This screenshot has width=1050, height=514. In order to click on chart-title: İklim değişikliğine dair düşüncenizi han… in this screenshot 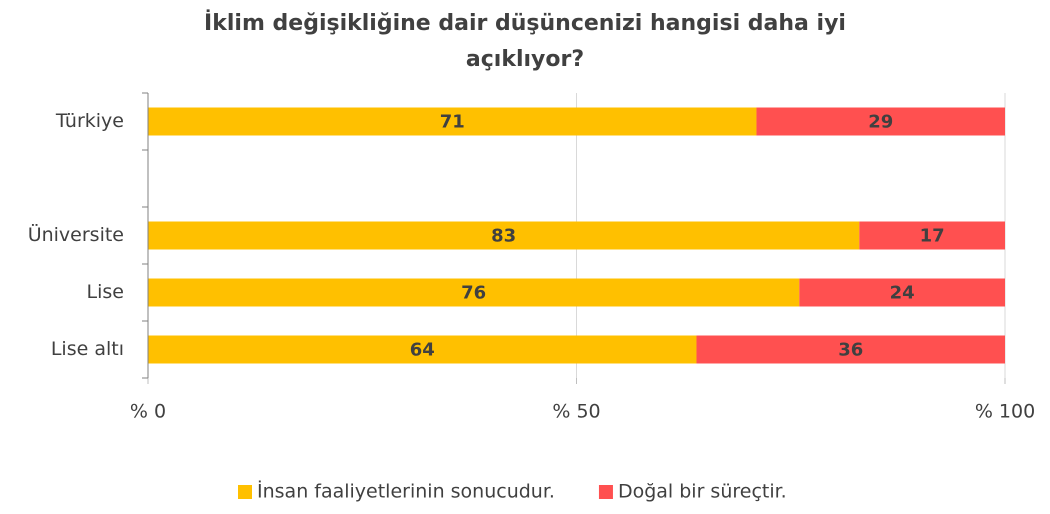, I will do `click(525, 23)`.